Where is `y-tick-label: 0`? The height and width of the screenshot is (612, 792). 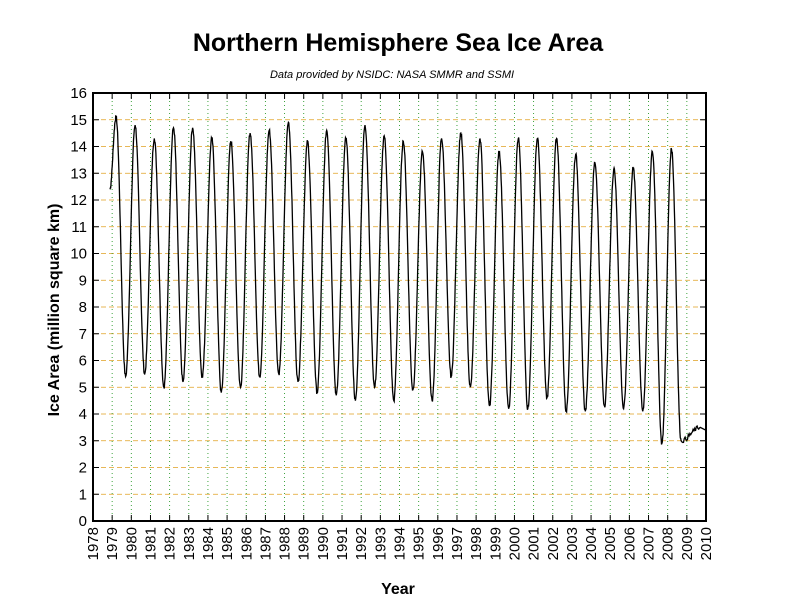 y-tick-label: 0 is located at coordinates (83, 521).